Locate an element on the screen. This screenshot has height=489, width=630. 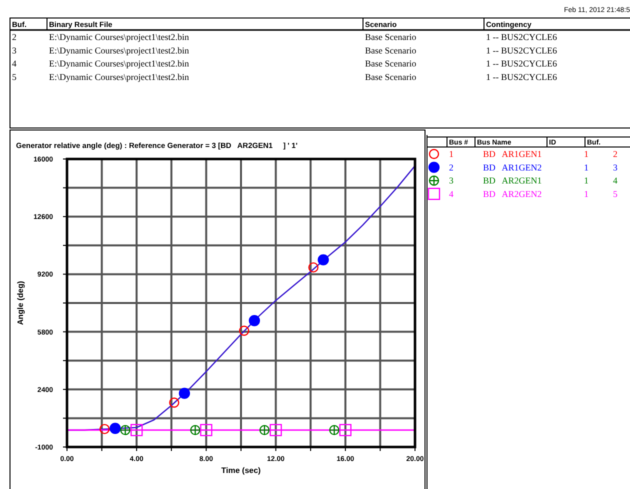
text: BD AR2GEN2 is located at coordinates (512, 193).